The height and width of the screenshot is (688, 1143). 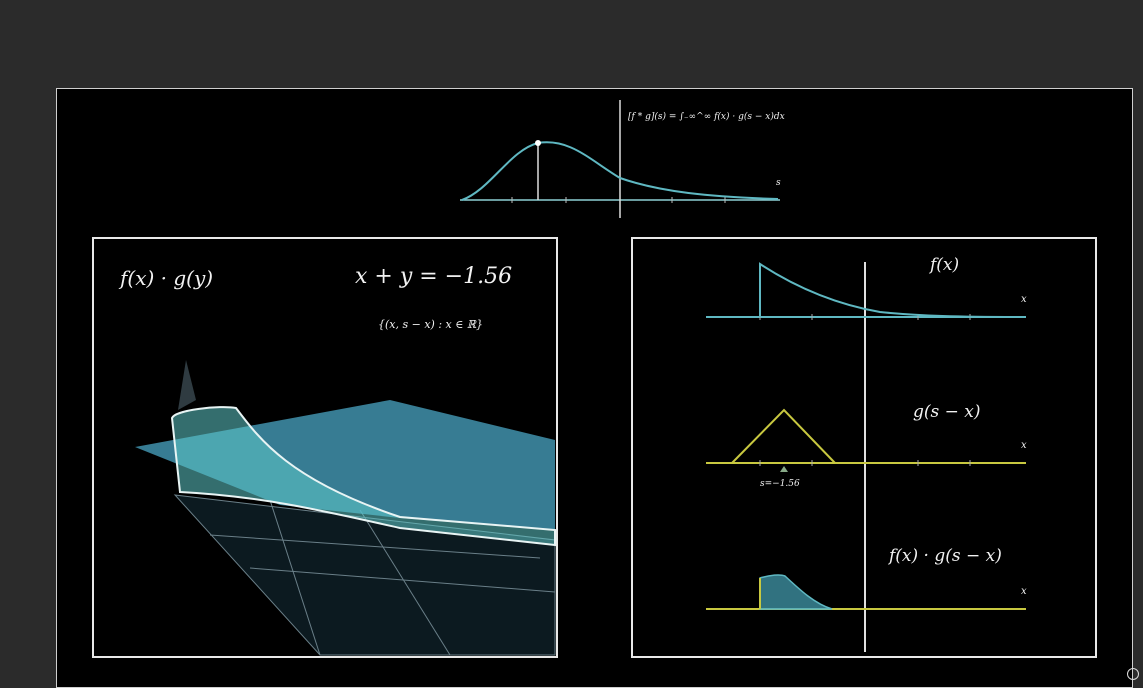 What do you see at coordinates (778, 183) in the screenshot?
I see `top-axis-label: s` at bounding box center [778, 183].